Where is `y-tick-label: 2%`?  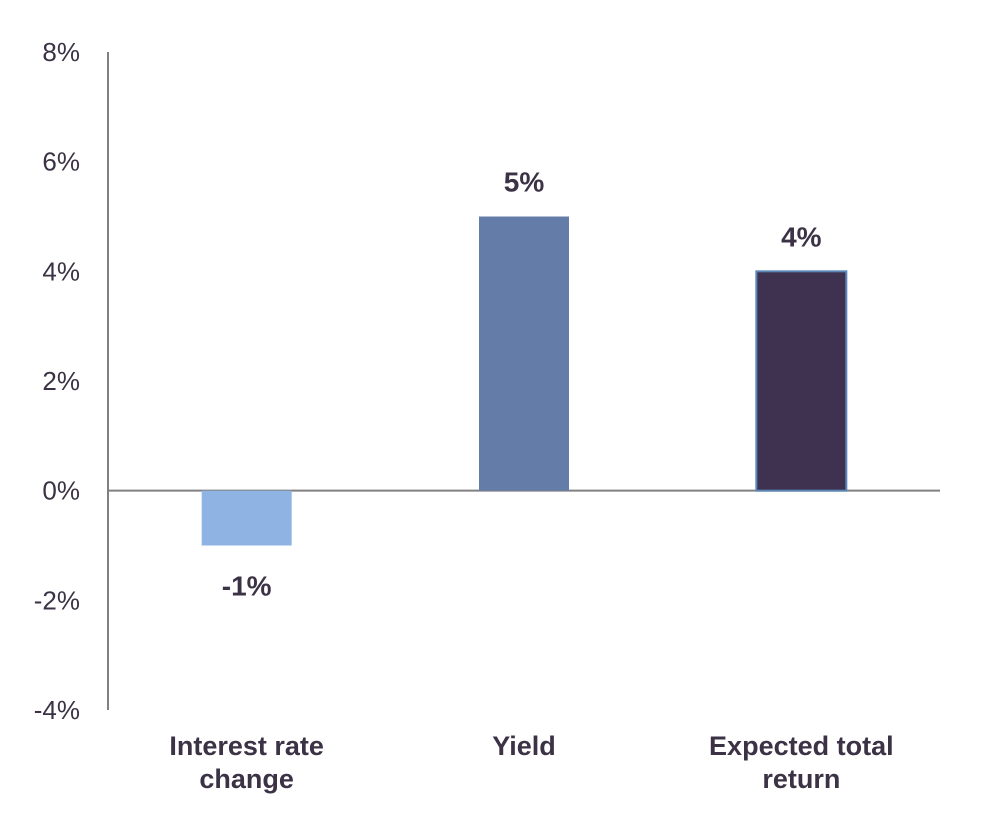 y-tick-label: 2% is located at coordinates (61, 381).